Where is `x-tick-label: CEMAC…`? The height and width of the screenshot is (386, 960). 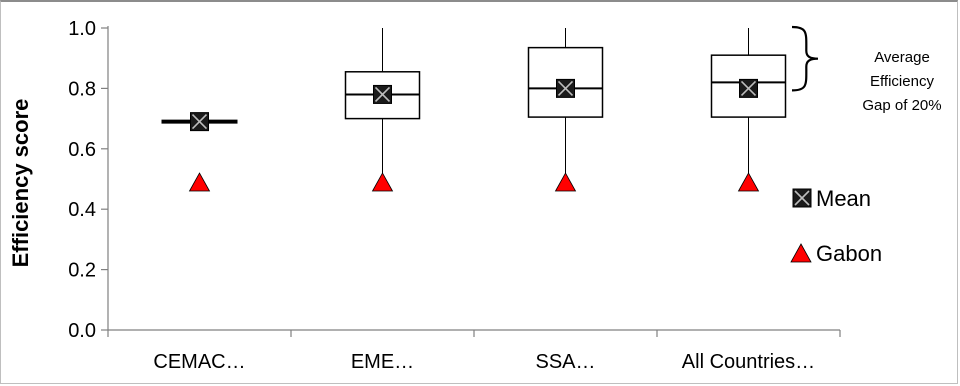 x-tick-label: CEMAC… is located at coordinates (199, 362).